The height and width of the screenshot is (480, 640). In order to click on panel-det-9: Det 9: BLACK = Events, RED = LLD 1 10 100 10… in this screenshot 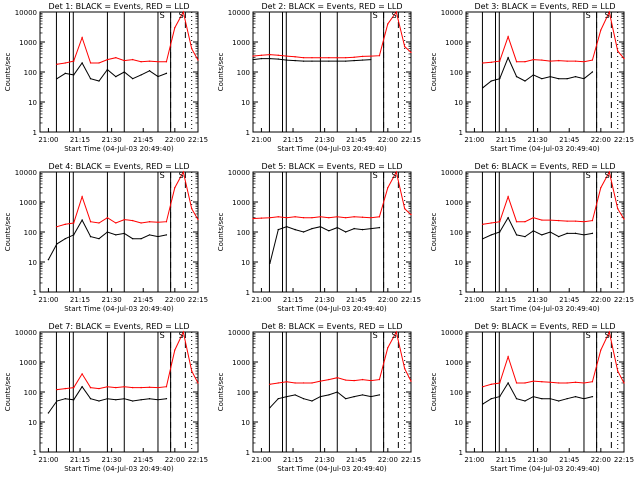, I will do `click(532, 397)`.